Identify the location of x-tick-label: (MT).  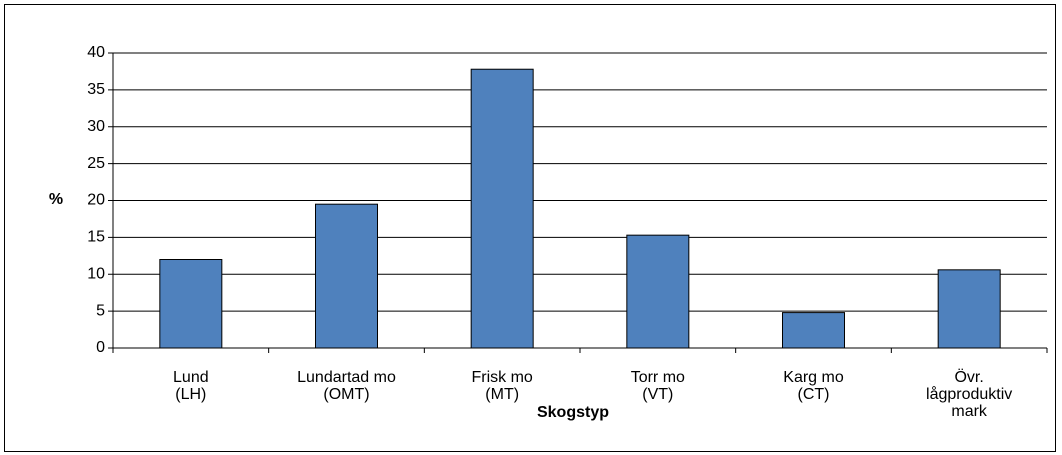
(502, 394).